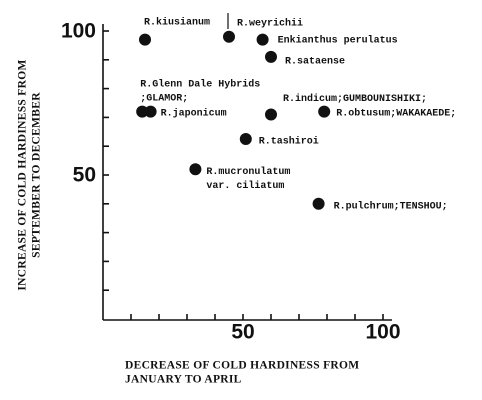  I want to click on x-axis-title: JANUARY TO APRIL, so click(183, 380).